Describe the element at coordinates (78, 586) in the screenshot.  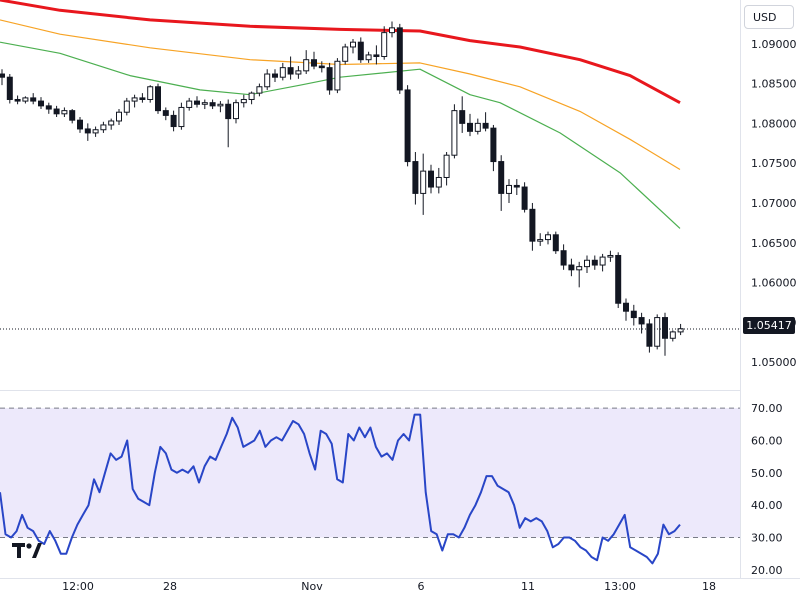
I see `time-tick-label: 12:00` at that location.